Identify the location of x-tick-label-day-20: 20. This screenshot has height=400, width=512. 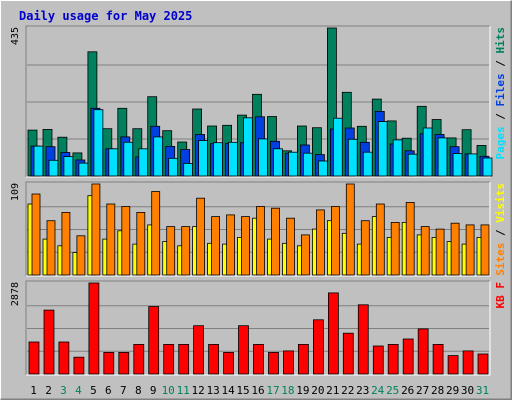
(317, 390).